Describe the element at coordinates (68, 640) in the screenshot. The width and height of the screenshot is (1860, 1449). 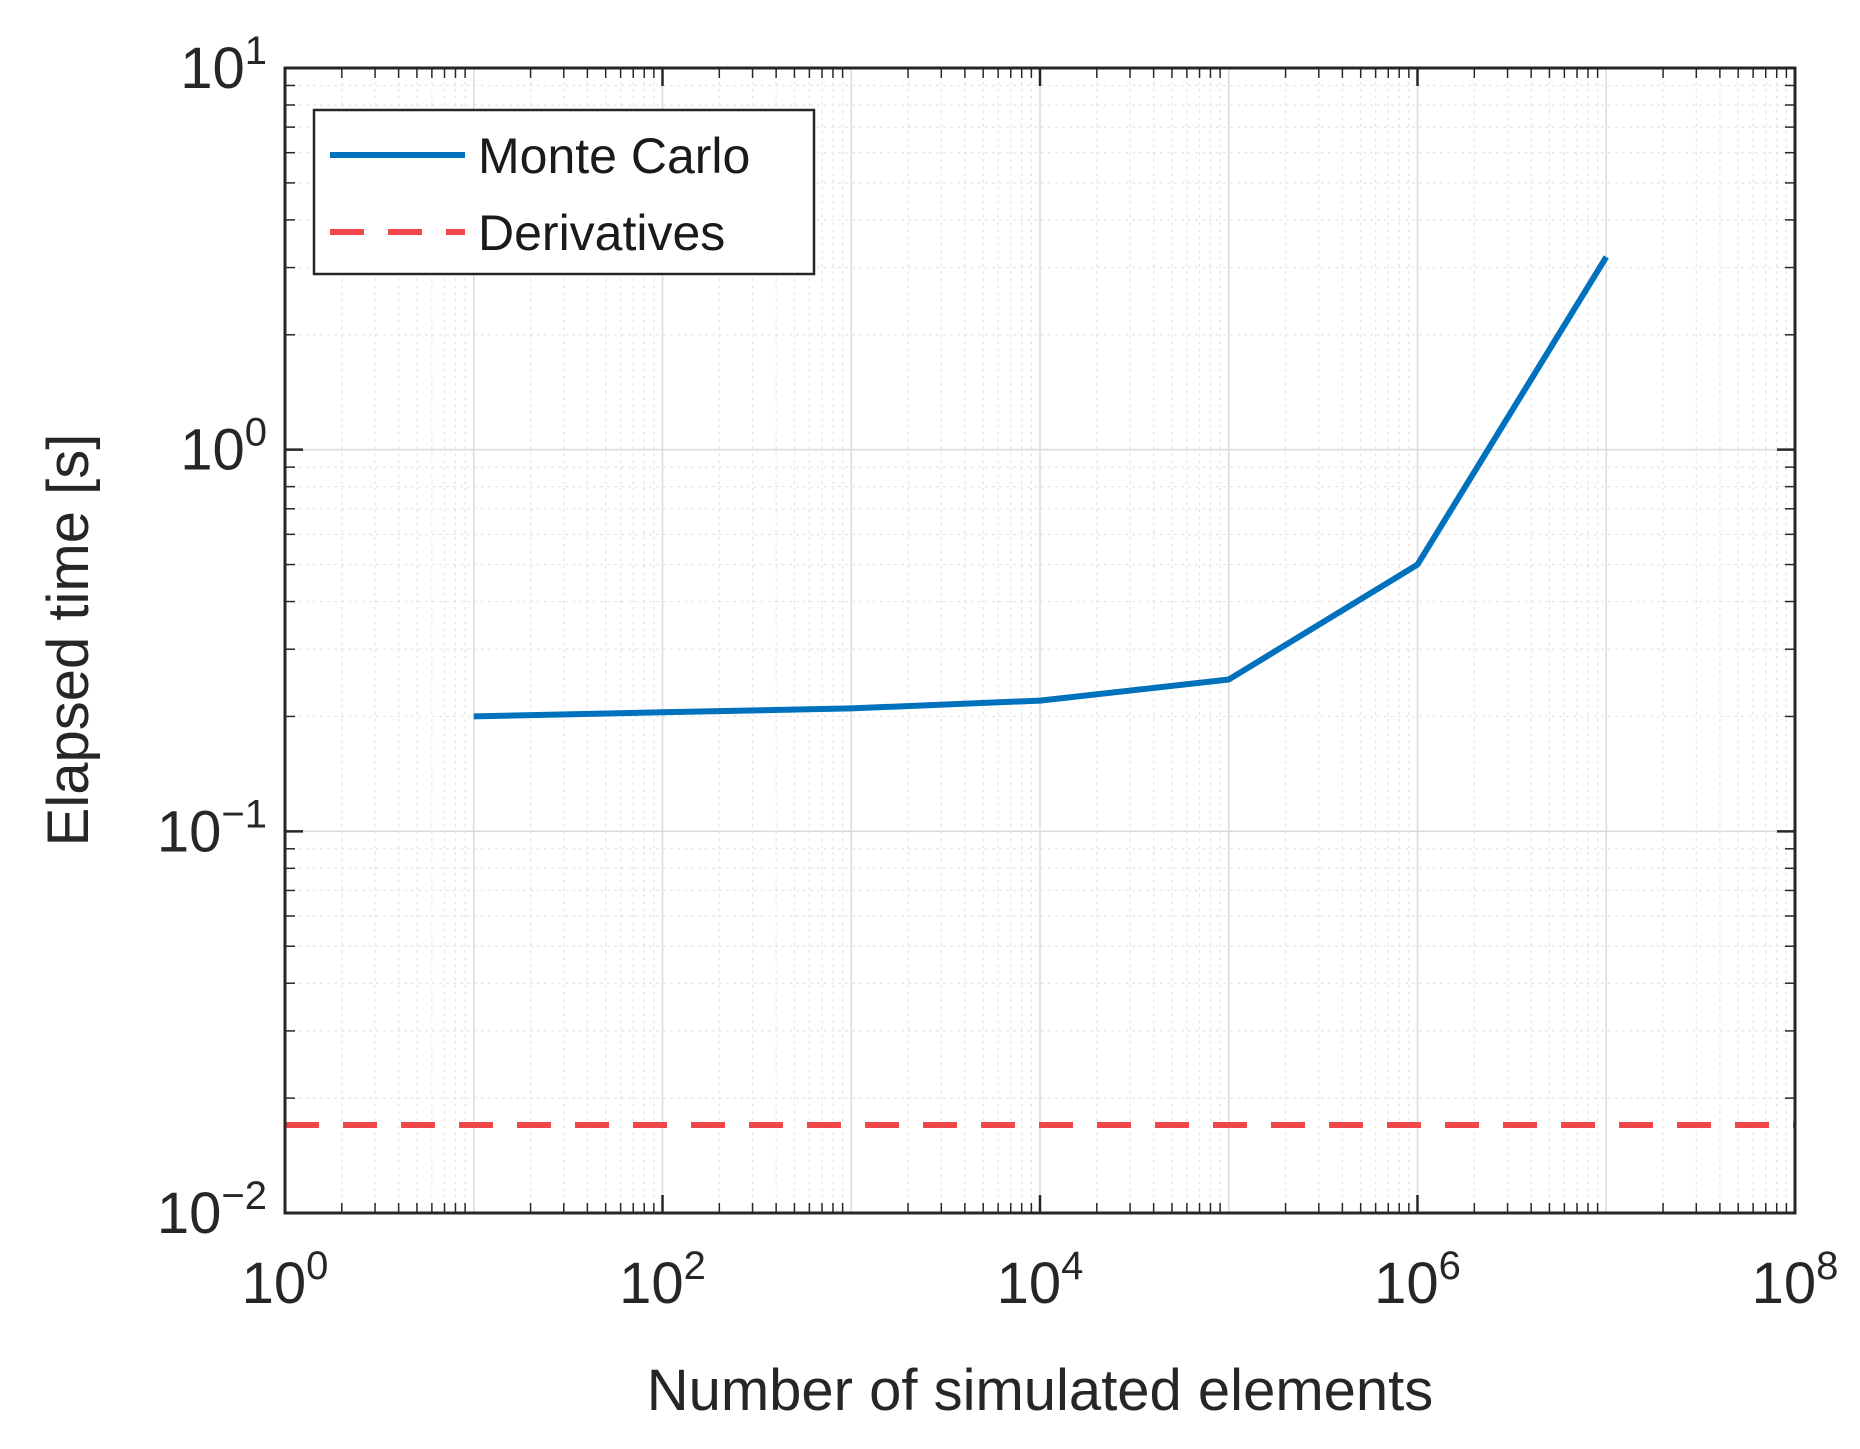
I see `y-axis-label: Elapsed time [s]` at that location.